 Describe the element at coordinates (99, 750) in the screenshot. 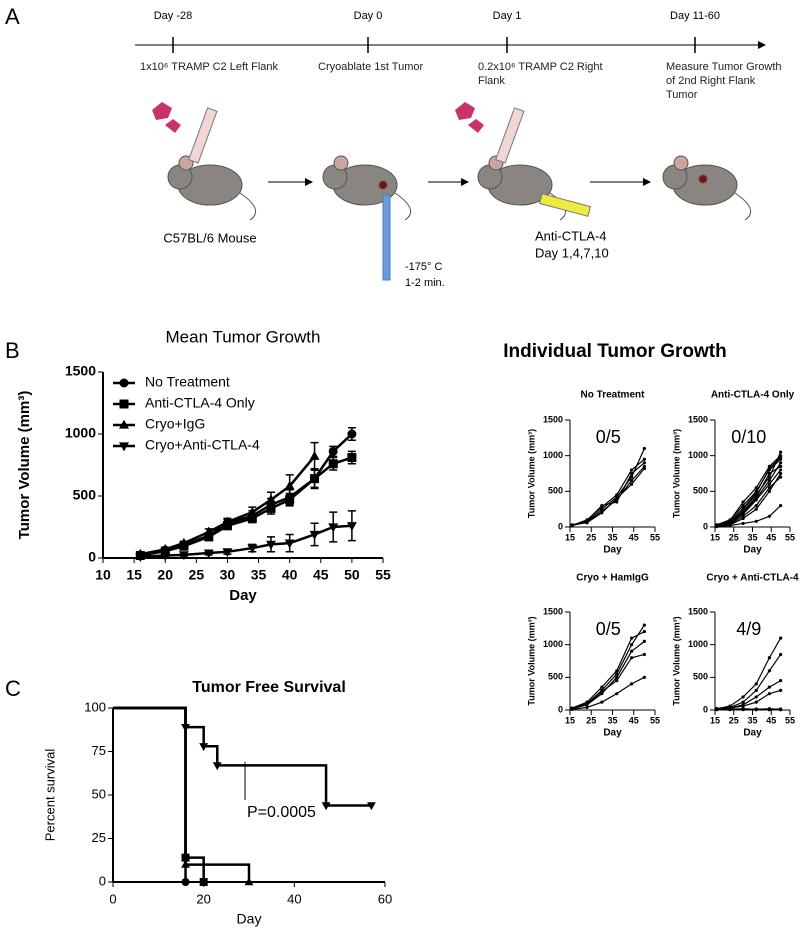

I see `y-tick-label: 75` at that location.